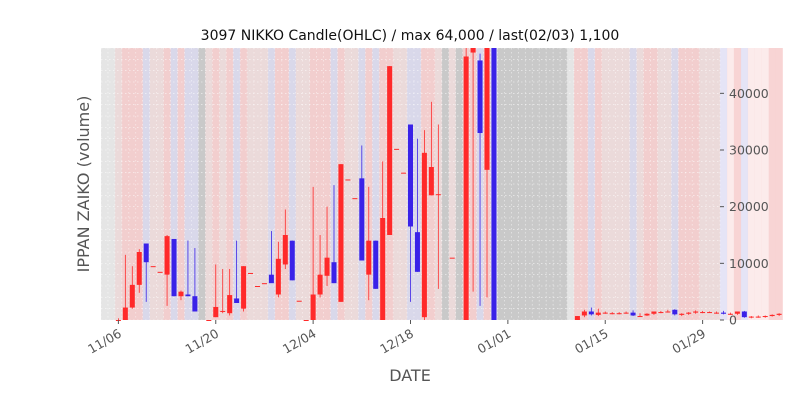 Image resolution: width=800 pixels, height=404 pixels. What do you see at coordinates (299, 341) in the screenshot?
I see `x-tick-label: 12/04` at bounding box center [299, 341].